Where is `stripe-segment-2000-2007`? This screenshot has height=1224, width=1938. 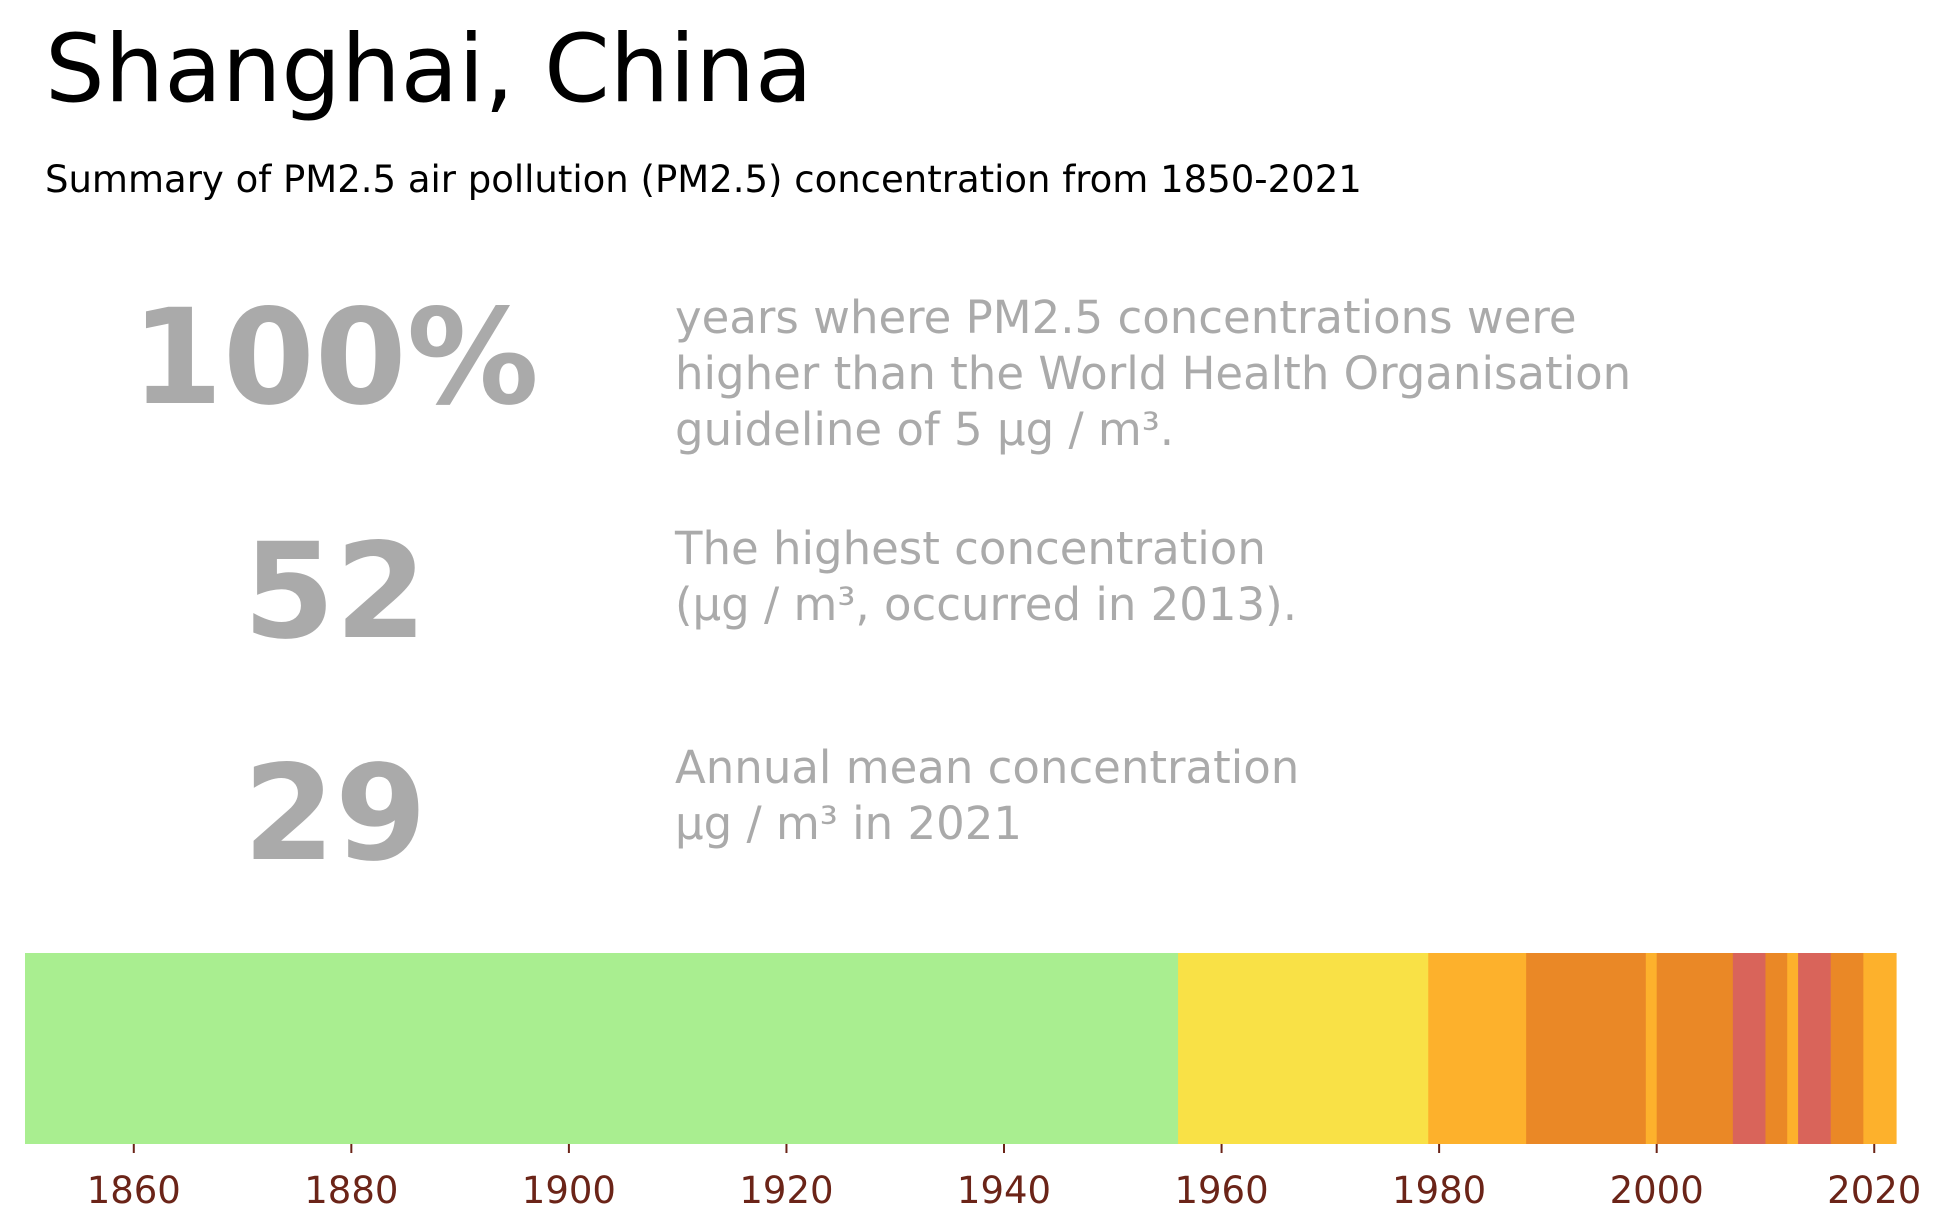
stripe-segment-2000-2007 is located at coordinates (1695, 1048).